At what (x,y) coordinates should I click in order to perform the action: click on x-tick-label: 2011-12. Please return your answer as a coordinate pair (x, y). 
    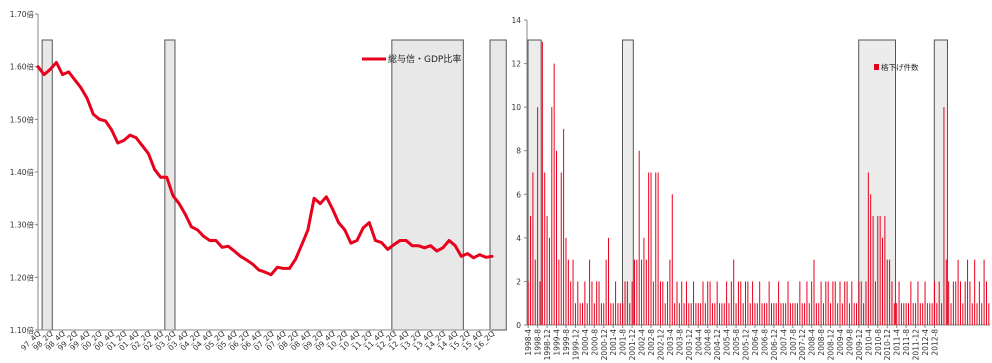
    Looking at the image, I should click on (916, 345).